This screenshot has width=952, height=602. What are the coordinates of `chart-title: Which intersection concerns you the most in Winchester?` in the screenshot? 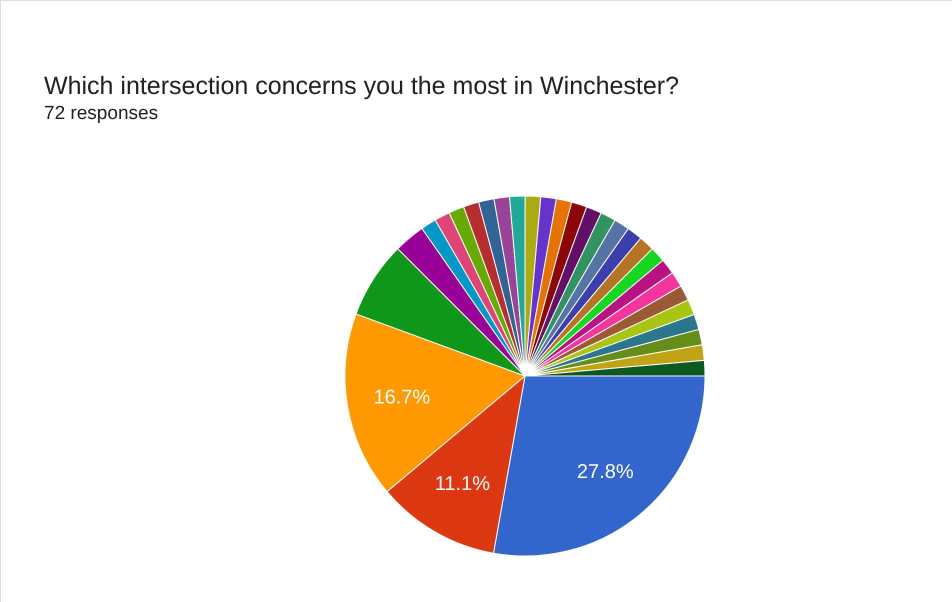 It's located at (361, 86).